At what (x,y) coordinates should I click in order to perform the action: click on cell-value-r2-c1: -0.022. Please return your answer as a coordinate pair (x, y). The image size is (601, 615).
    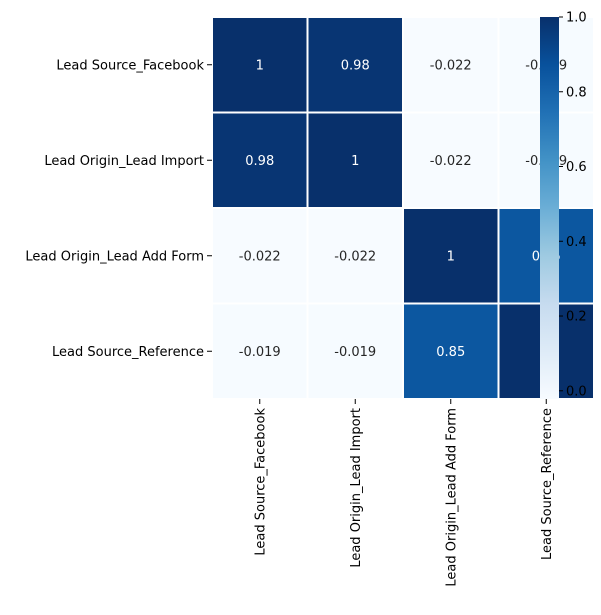
    Looking at the image, I should click on (355, 256).